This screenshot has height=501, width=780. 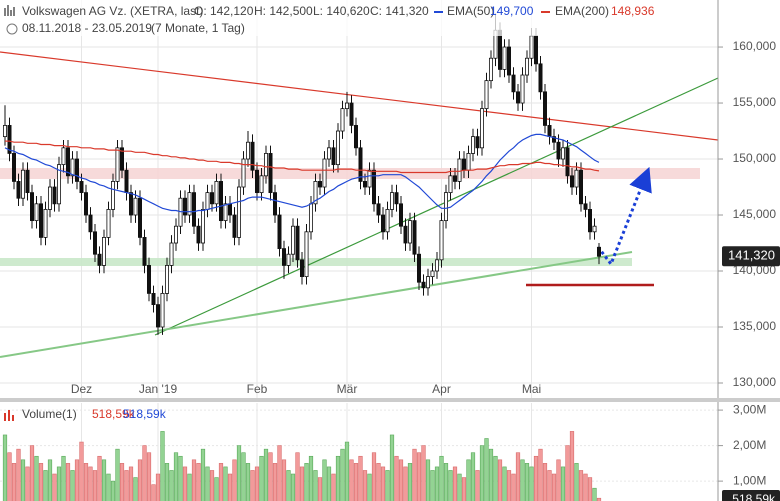 I want to click on y-tick-label: 145,000, so click(x=755, y=214).